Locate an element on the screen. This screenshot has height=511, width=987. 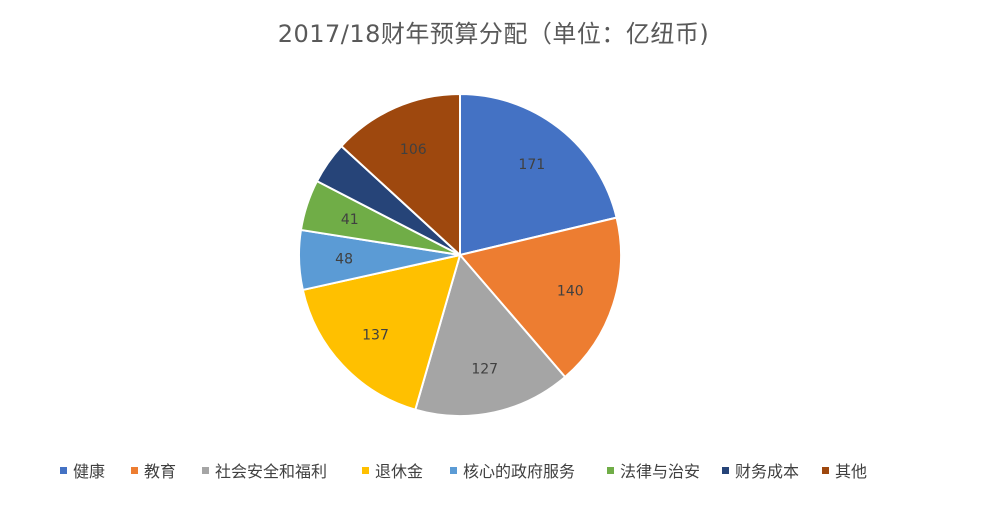
legend-item-8: 其他 is located at coordinates (844, 472).